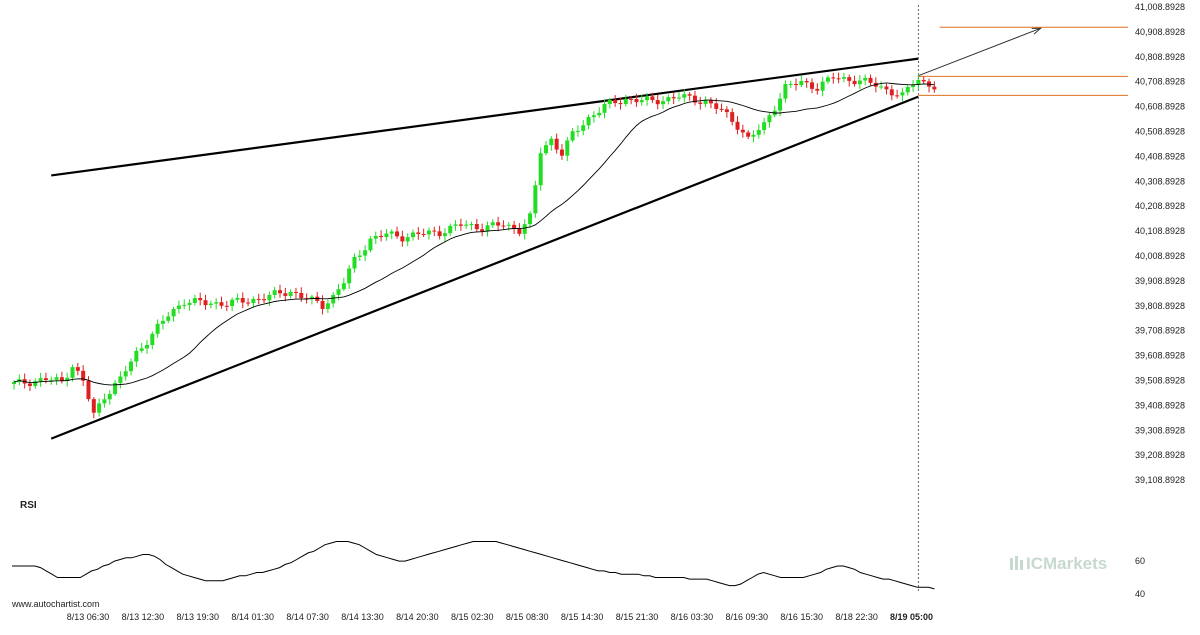  Describe the element at coordinates (801, 617) in the screenshot. I see `x-tick-label: 8/16 15:30` at that location.